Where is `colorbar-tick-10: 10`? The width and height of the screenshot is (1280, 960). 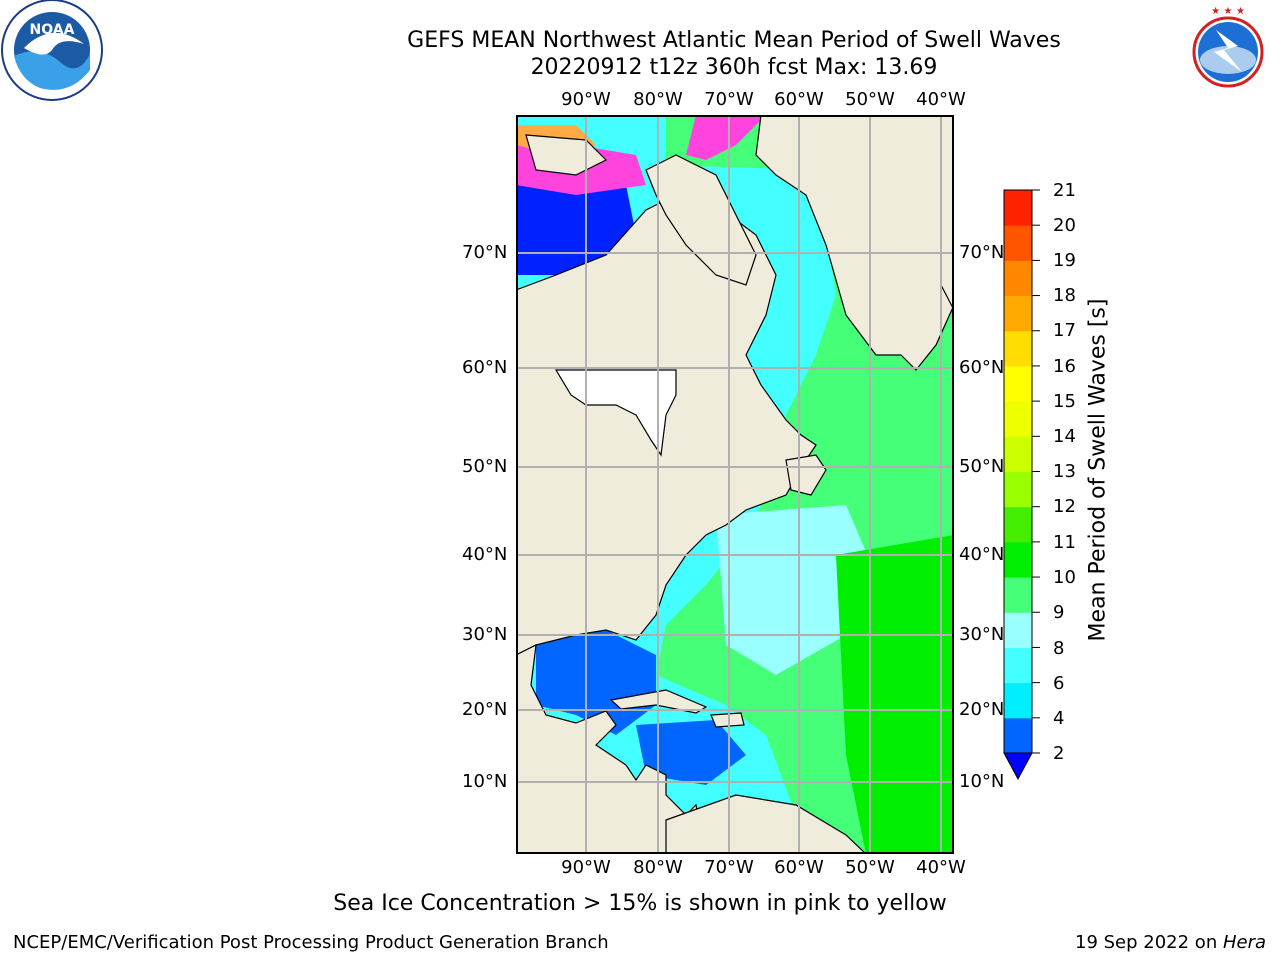
colorbar-tick-10: 10 is located at coordinates (1064, 577).